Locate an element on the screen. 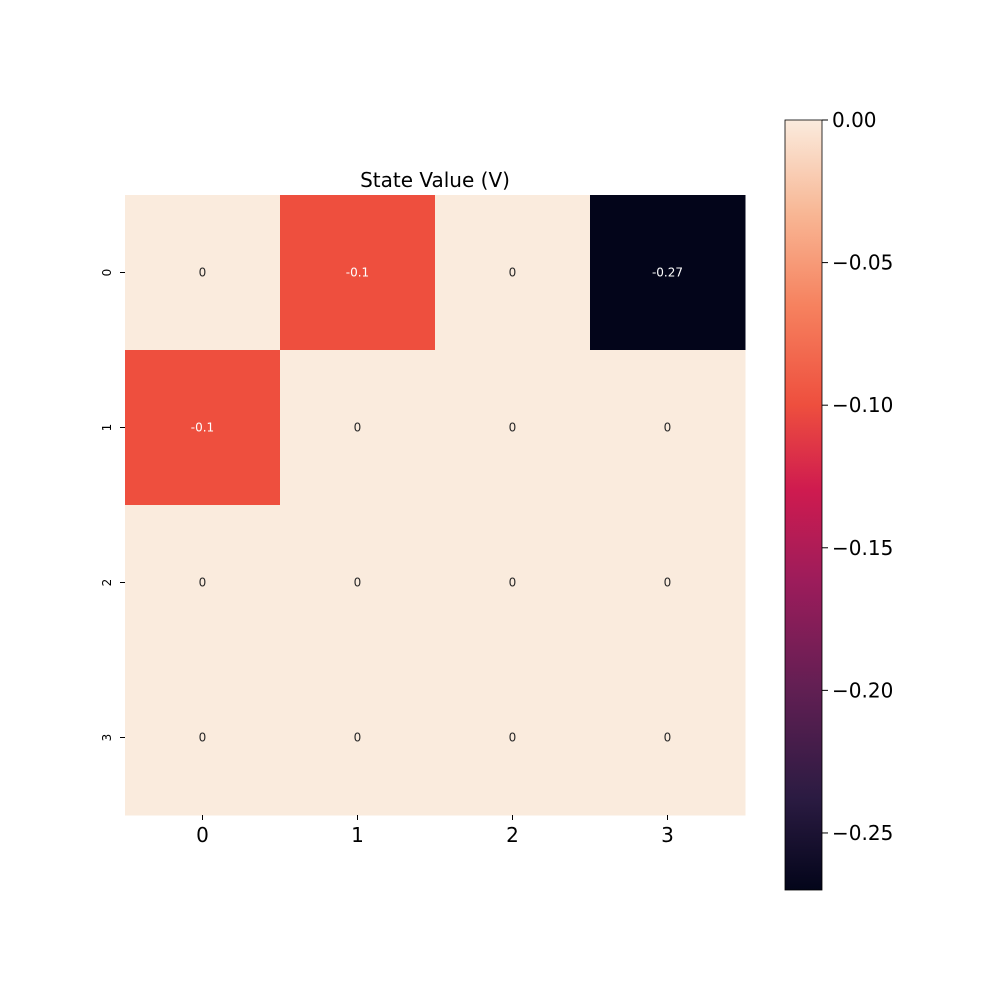 The height and width of the screenshot is (1000, 1000). cell-label-r2-c0: 0 is located at coordinates (203, 583).